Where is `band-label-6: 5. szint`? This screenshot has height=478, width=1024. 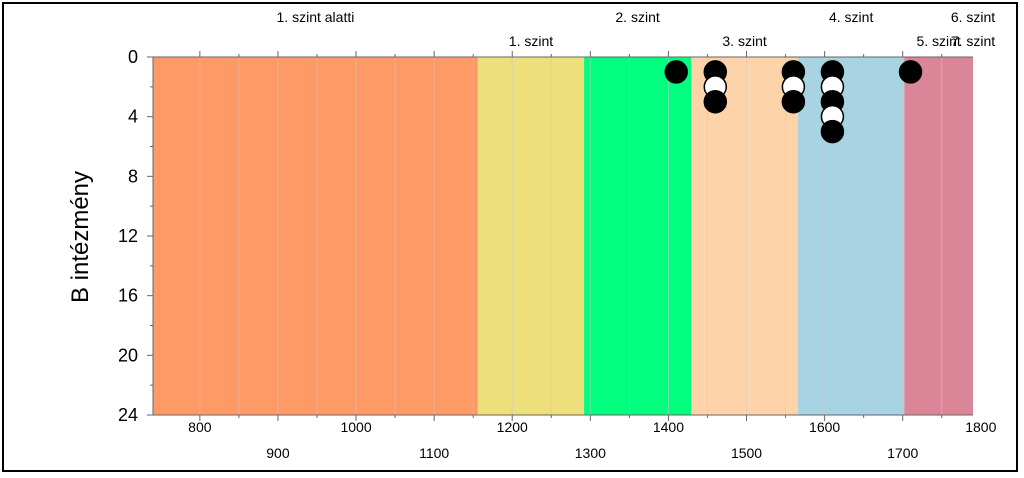
band-label-6: 5. szint is located at coordinates (938, 41).